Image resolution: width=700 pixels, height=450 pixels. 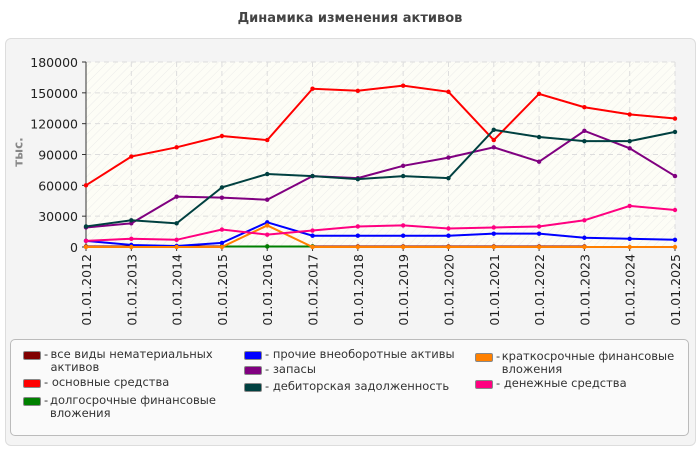 I want to click on legend-item: - прочие внеоборотные активы, so click(x=349, y=354).